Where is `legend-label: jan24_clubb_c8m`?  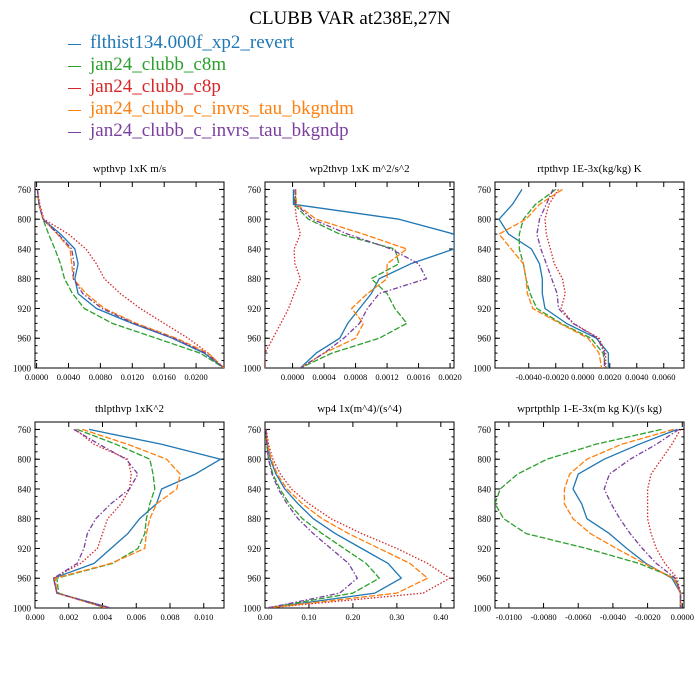 legend-label: jan24_clubb_c8m is located at coordinates (158, 64).